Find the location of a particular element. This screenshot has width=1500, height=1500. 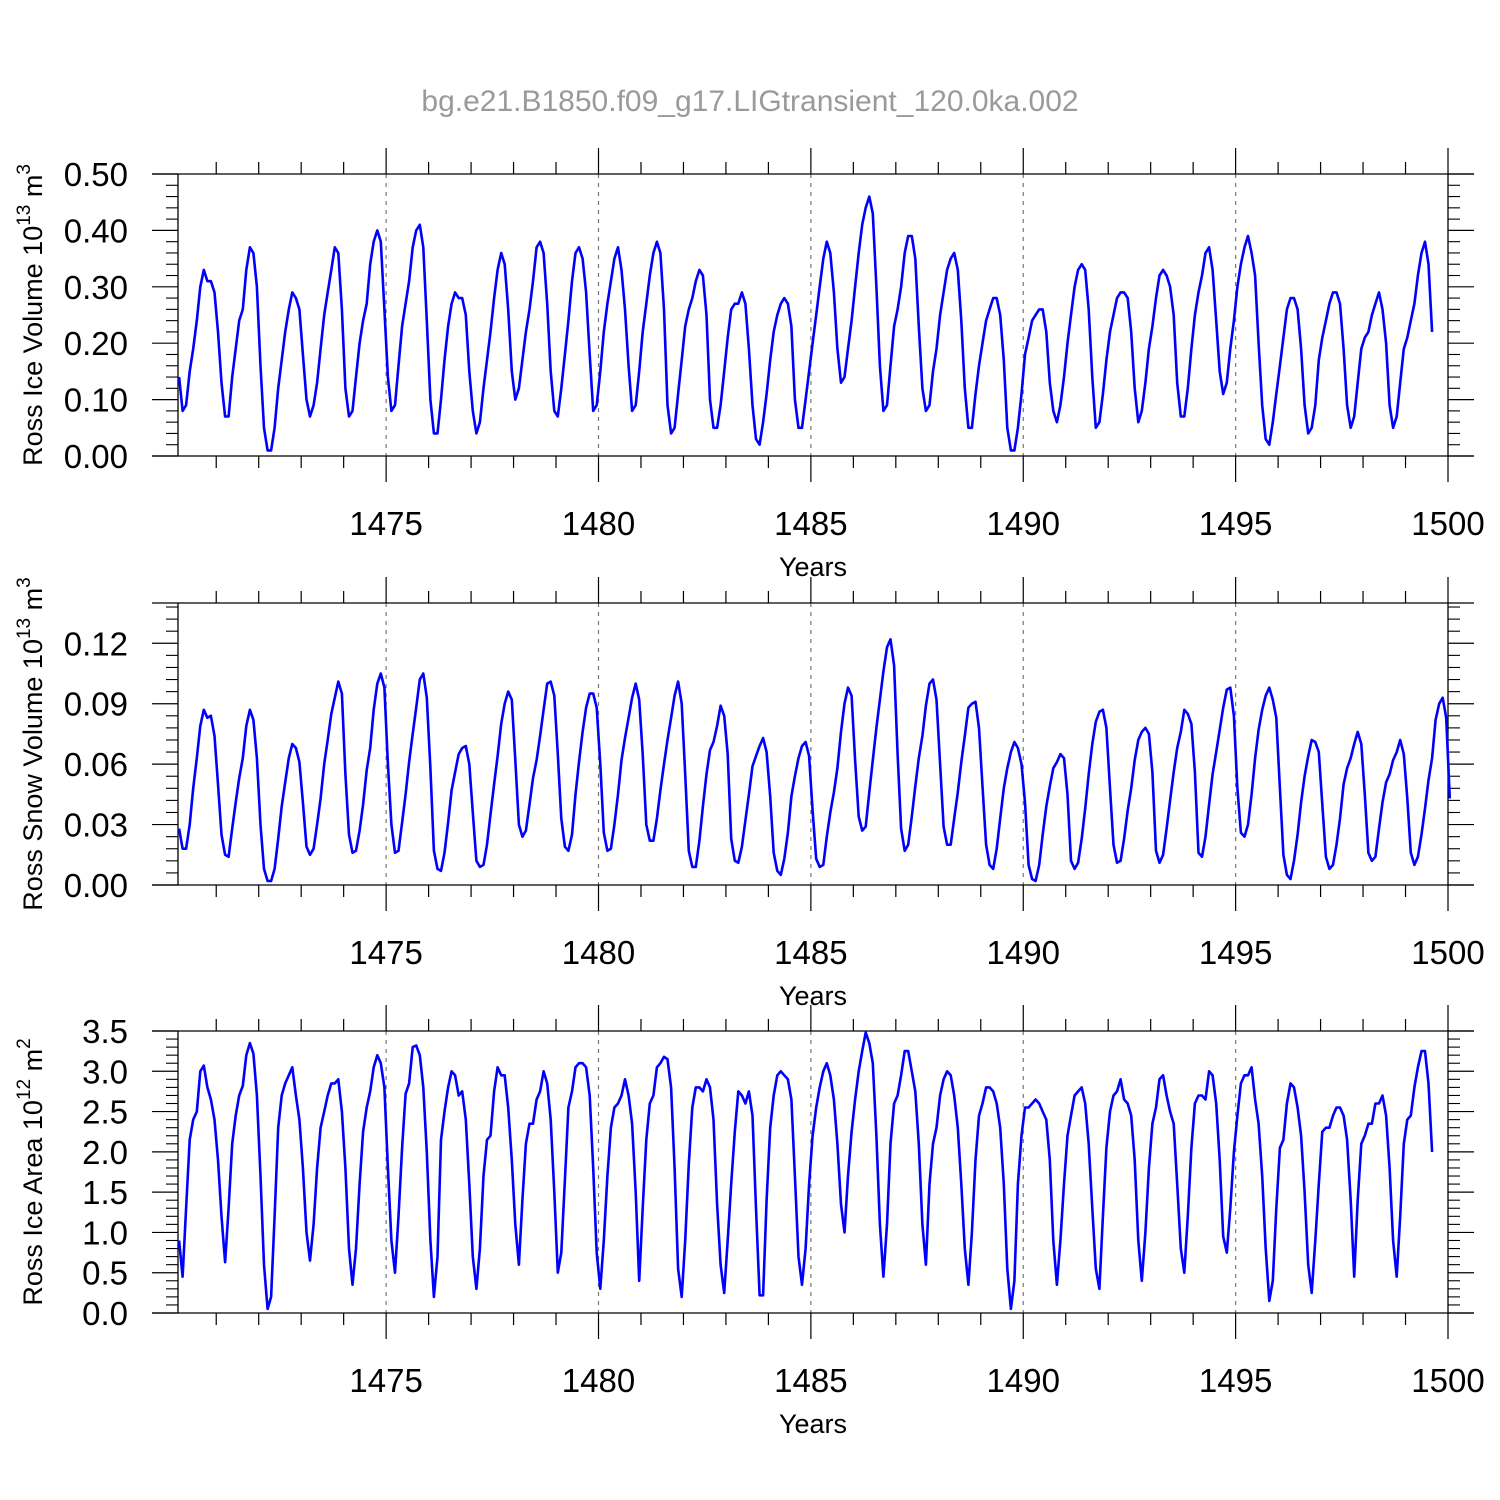

y-tick-label: 0.0 is located at coordinates (105, 1313).